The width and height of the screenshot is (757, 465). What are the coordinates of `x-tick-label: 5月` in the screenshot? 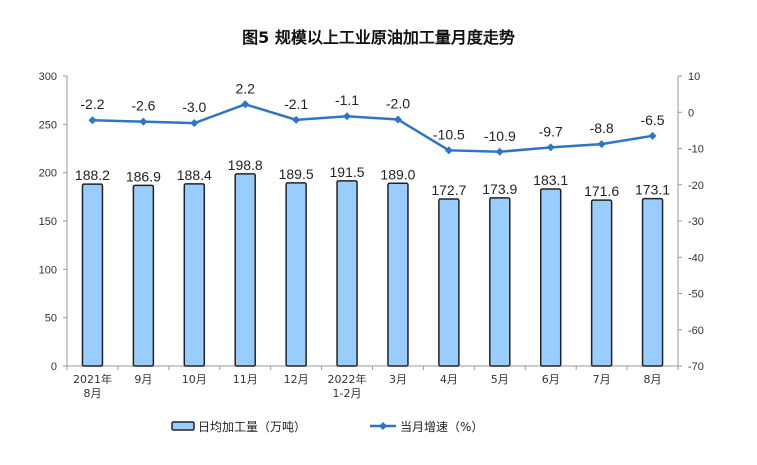 It's located at (500, 379).